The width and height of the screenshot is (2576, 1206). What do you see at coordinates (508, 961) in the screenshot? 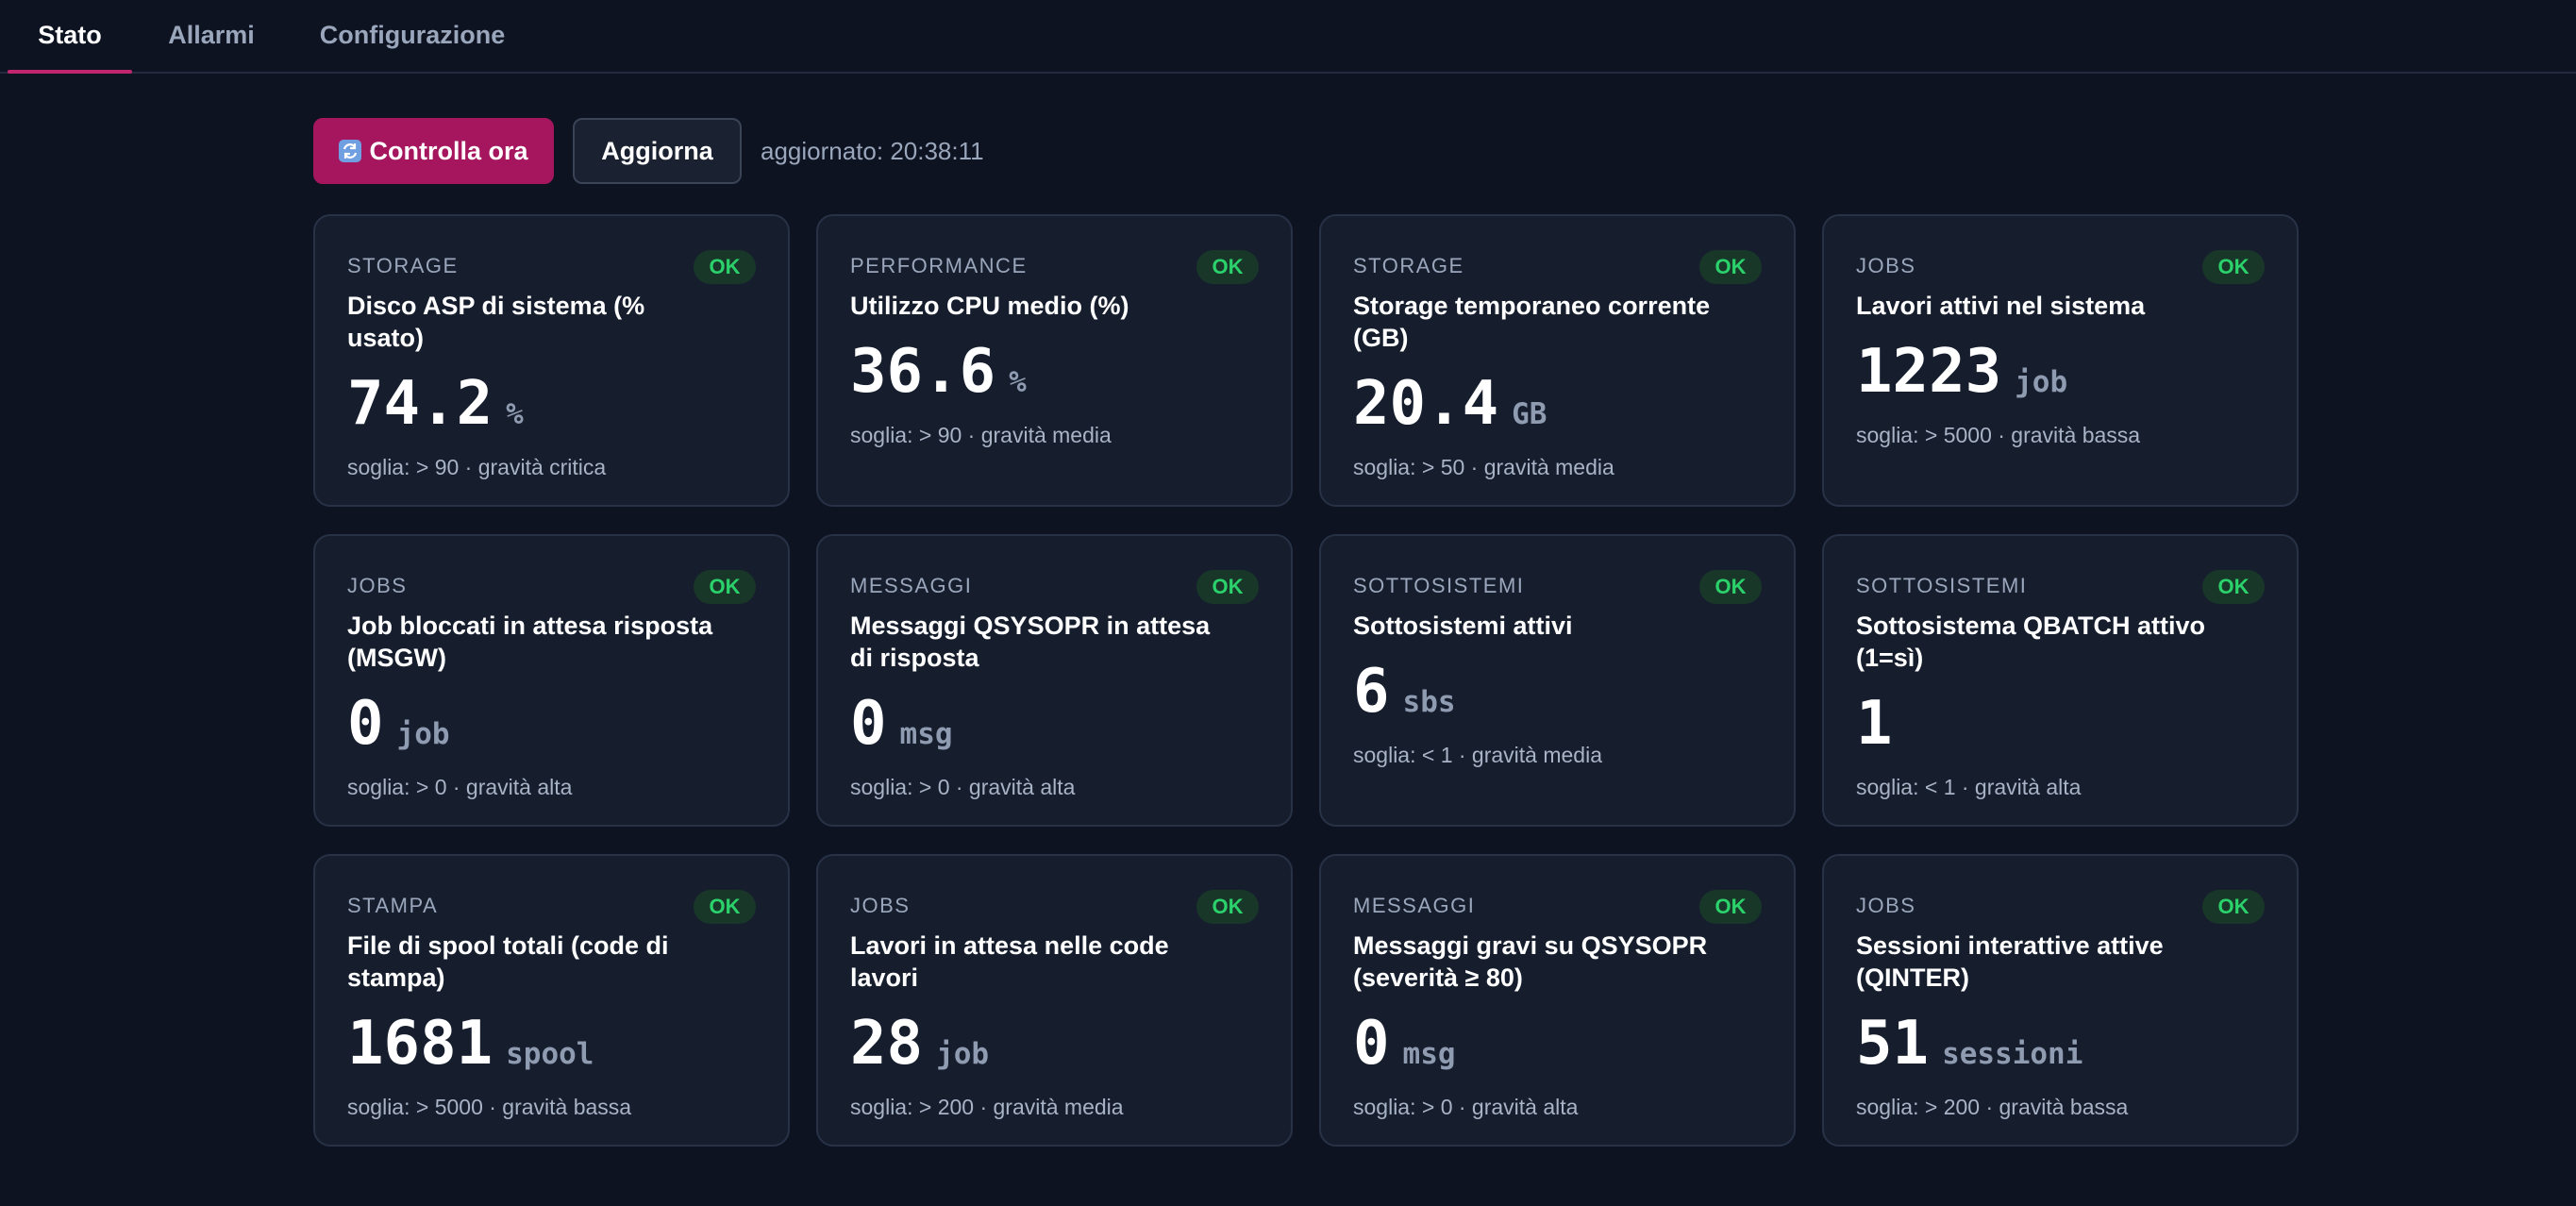
I see `card-title: File di spool totali (code di stampa)` at bounding box center [508, 961].